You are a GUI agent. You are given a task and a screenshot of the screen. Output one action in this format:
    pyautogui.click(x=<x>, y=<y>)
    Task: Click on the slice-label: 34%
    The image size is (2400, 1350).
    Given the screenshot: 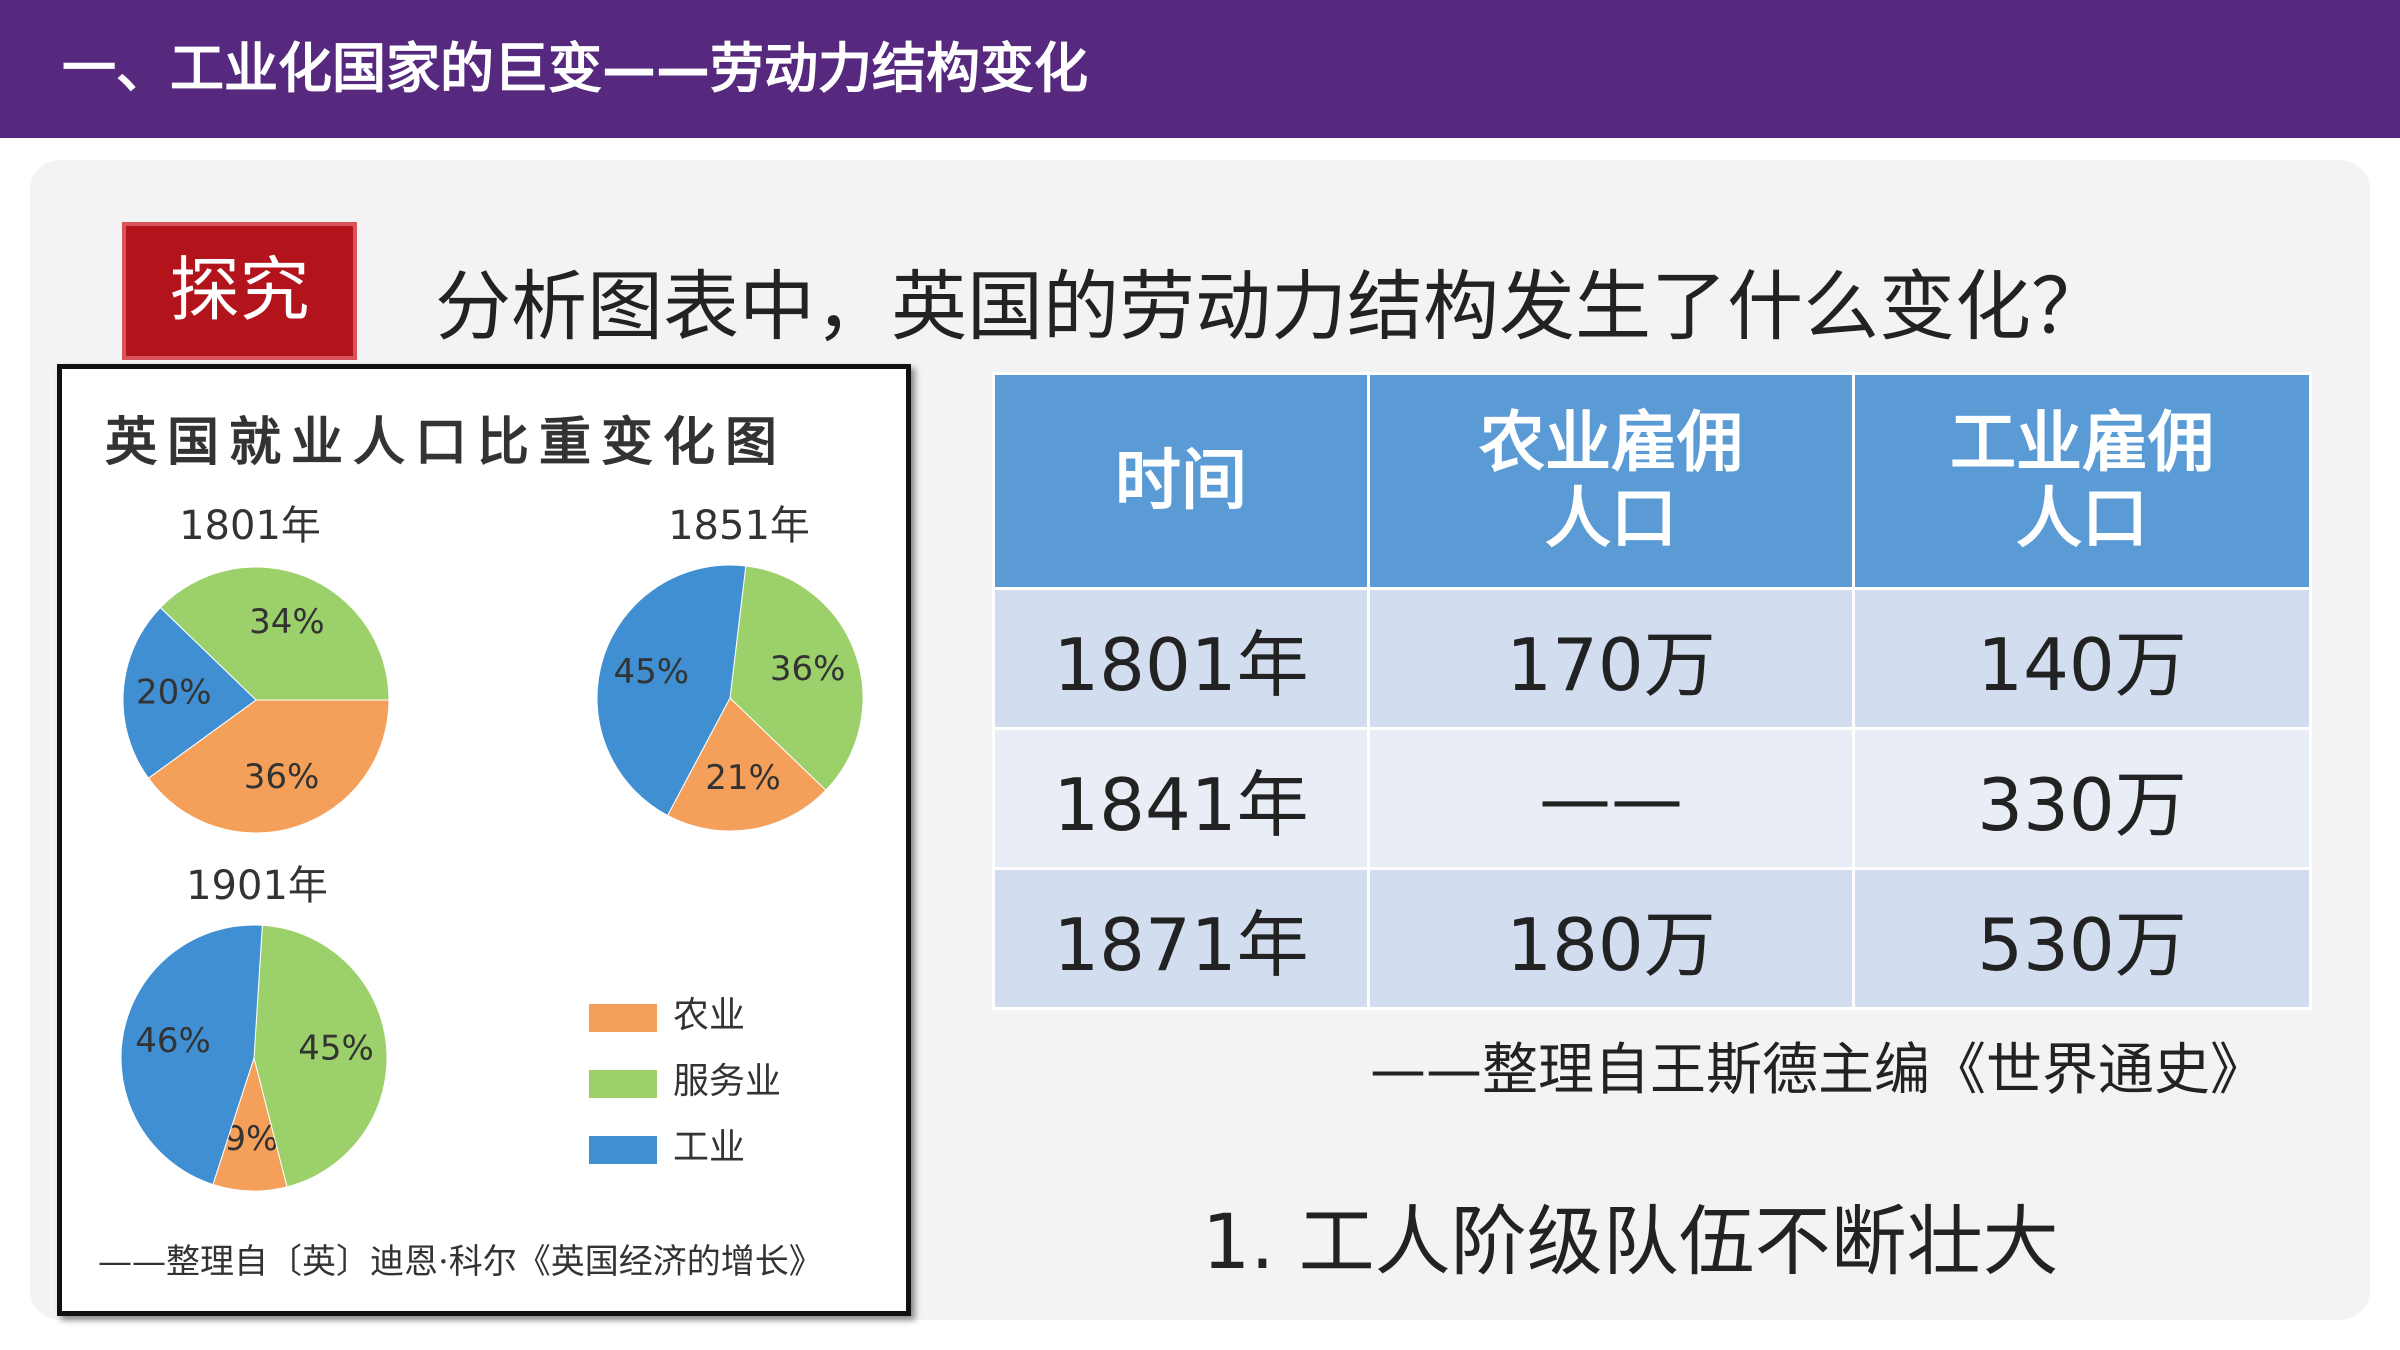 What is the action you would take?
    pyautogui.click(x=287, y=622)
    